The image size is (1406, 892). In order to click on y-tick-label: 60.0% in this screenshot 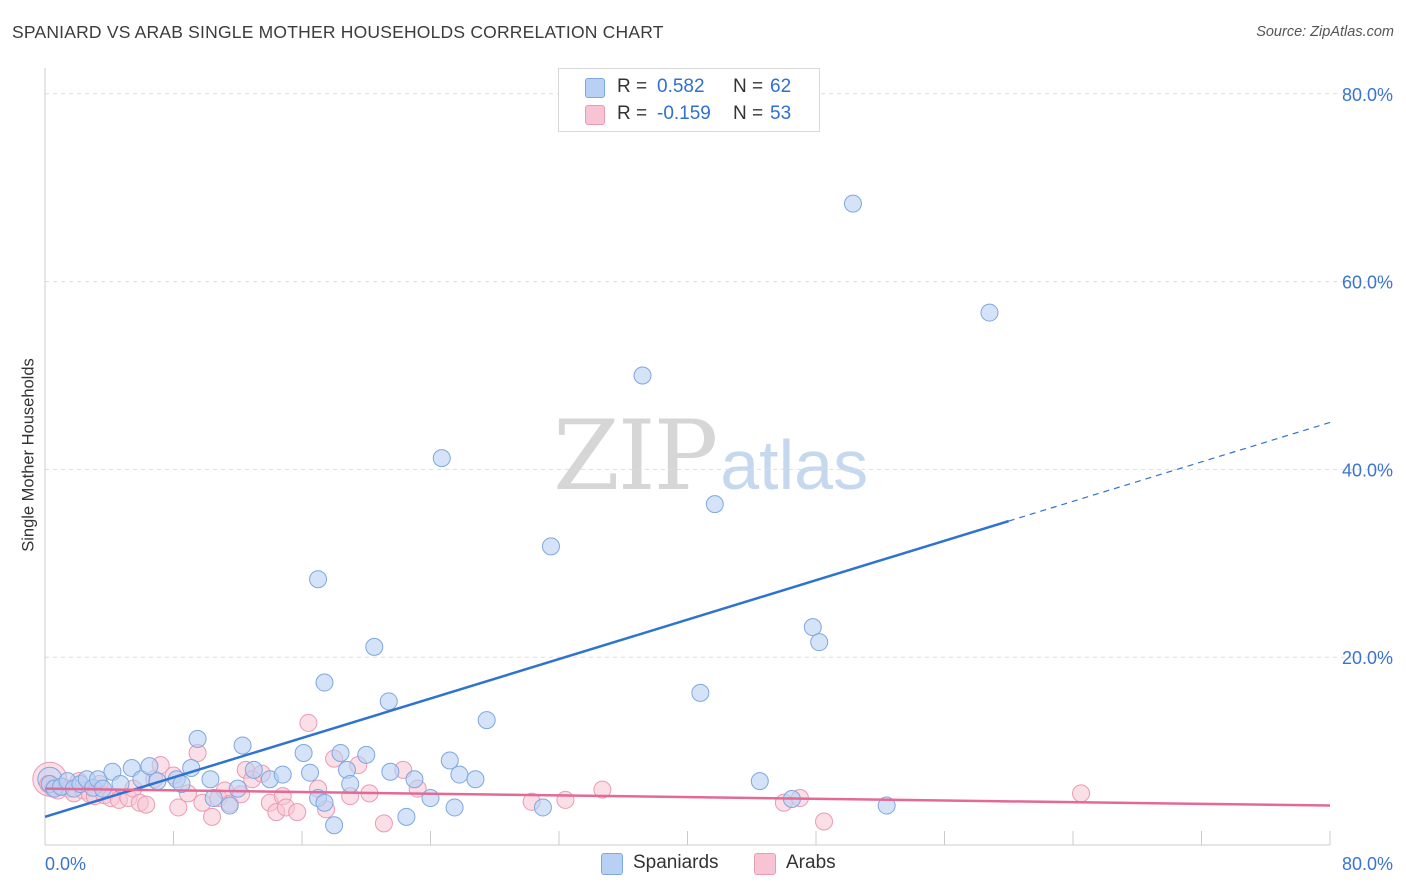, I will do `click(1367, 283)`.